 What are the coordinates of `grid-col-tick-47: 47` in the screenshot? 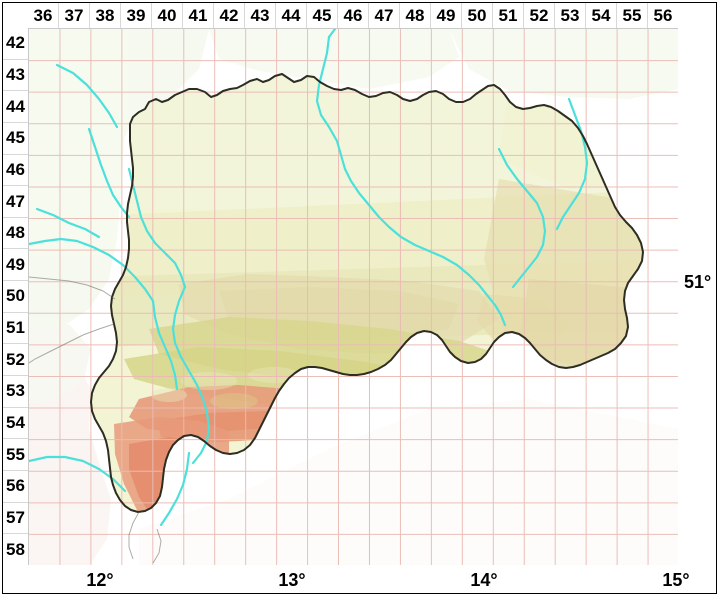 It's located at (384, 15).